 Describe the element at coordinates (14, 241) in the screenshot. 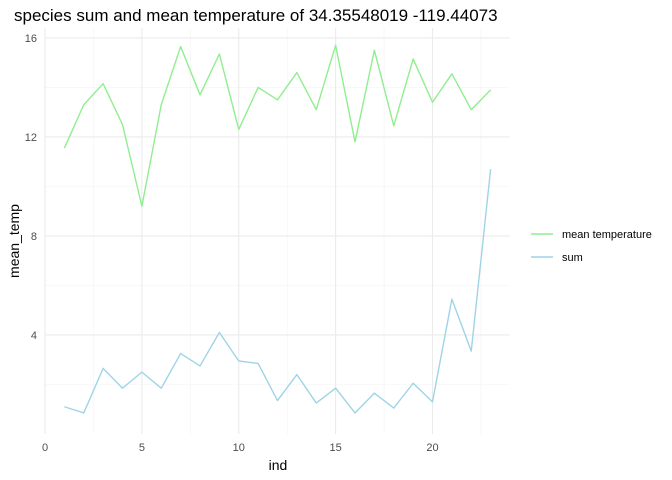

I see `y-axis-title: mean_temp` at that location.